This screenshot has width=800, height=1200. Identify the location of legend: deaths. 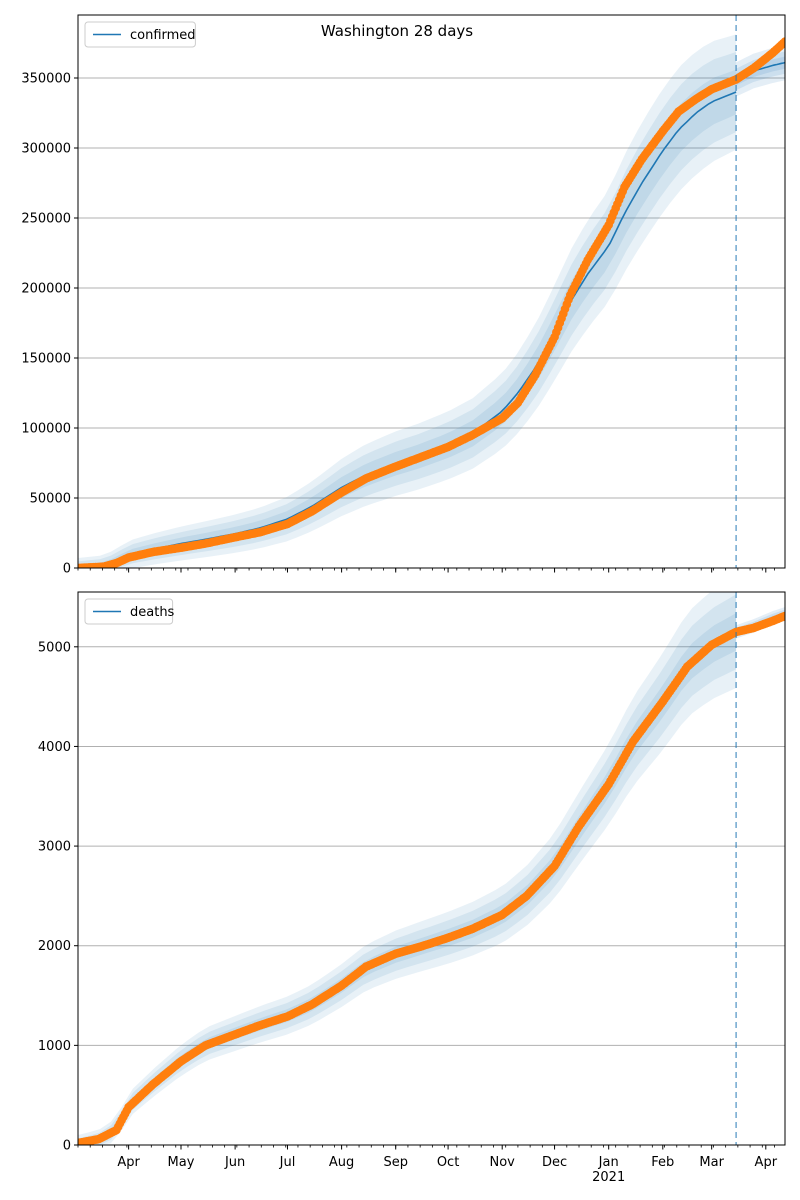
(129, 611).